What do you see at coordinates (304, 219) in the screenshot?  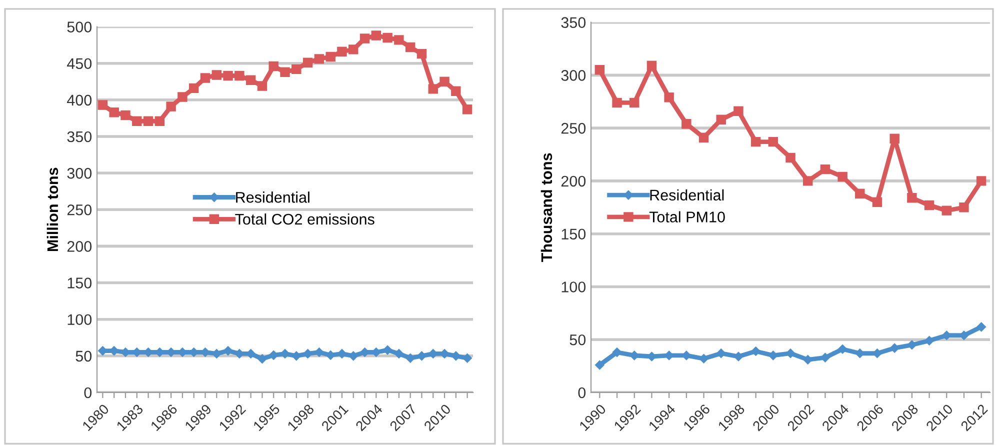 I see `legend-label: Total CO2 emissions` at bounding box center [304, 219].